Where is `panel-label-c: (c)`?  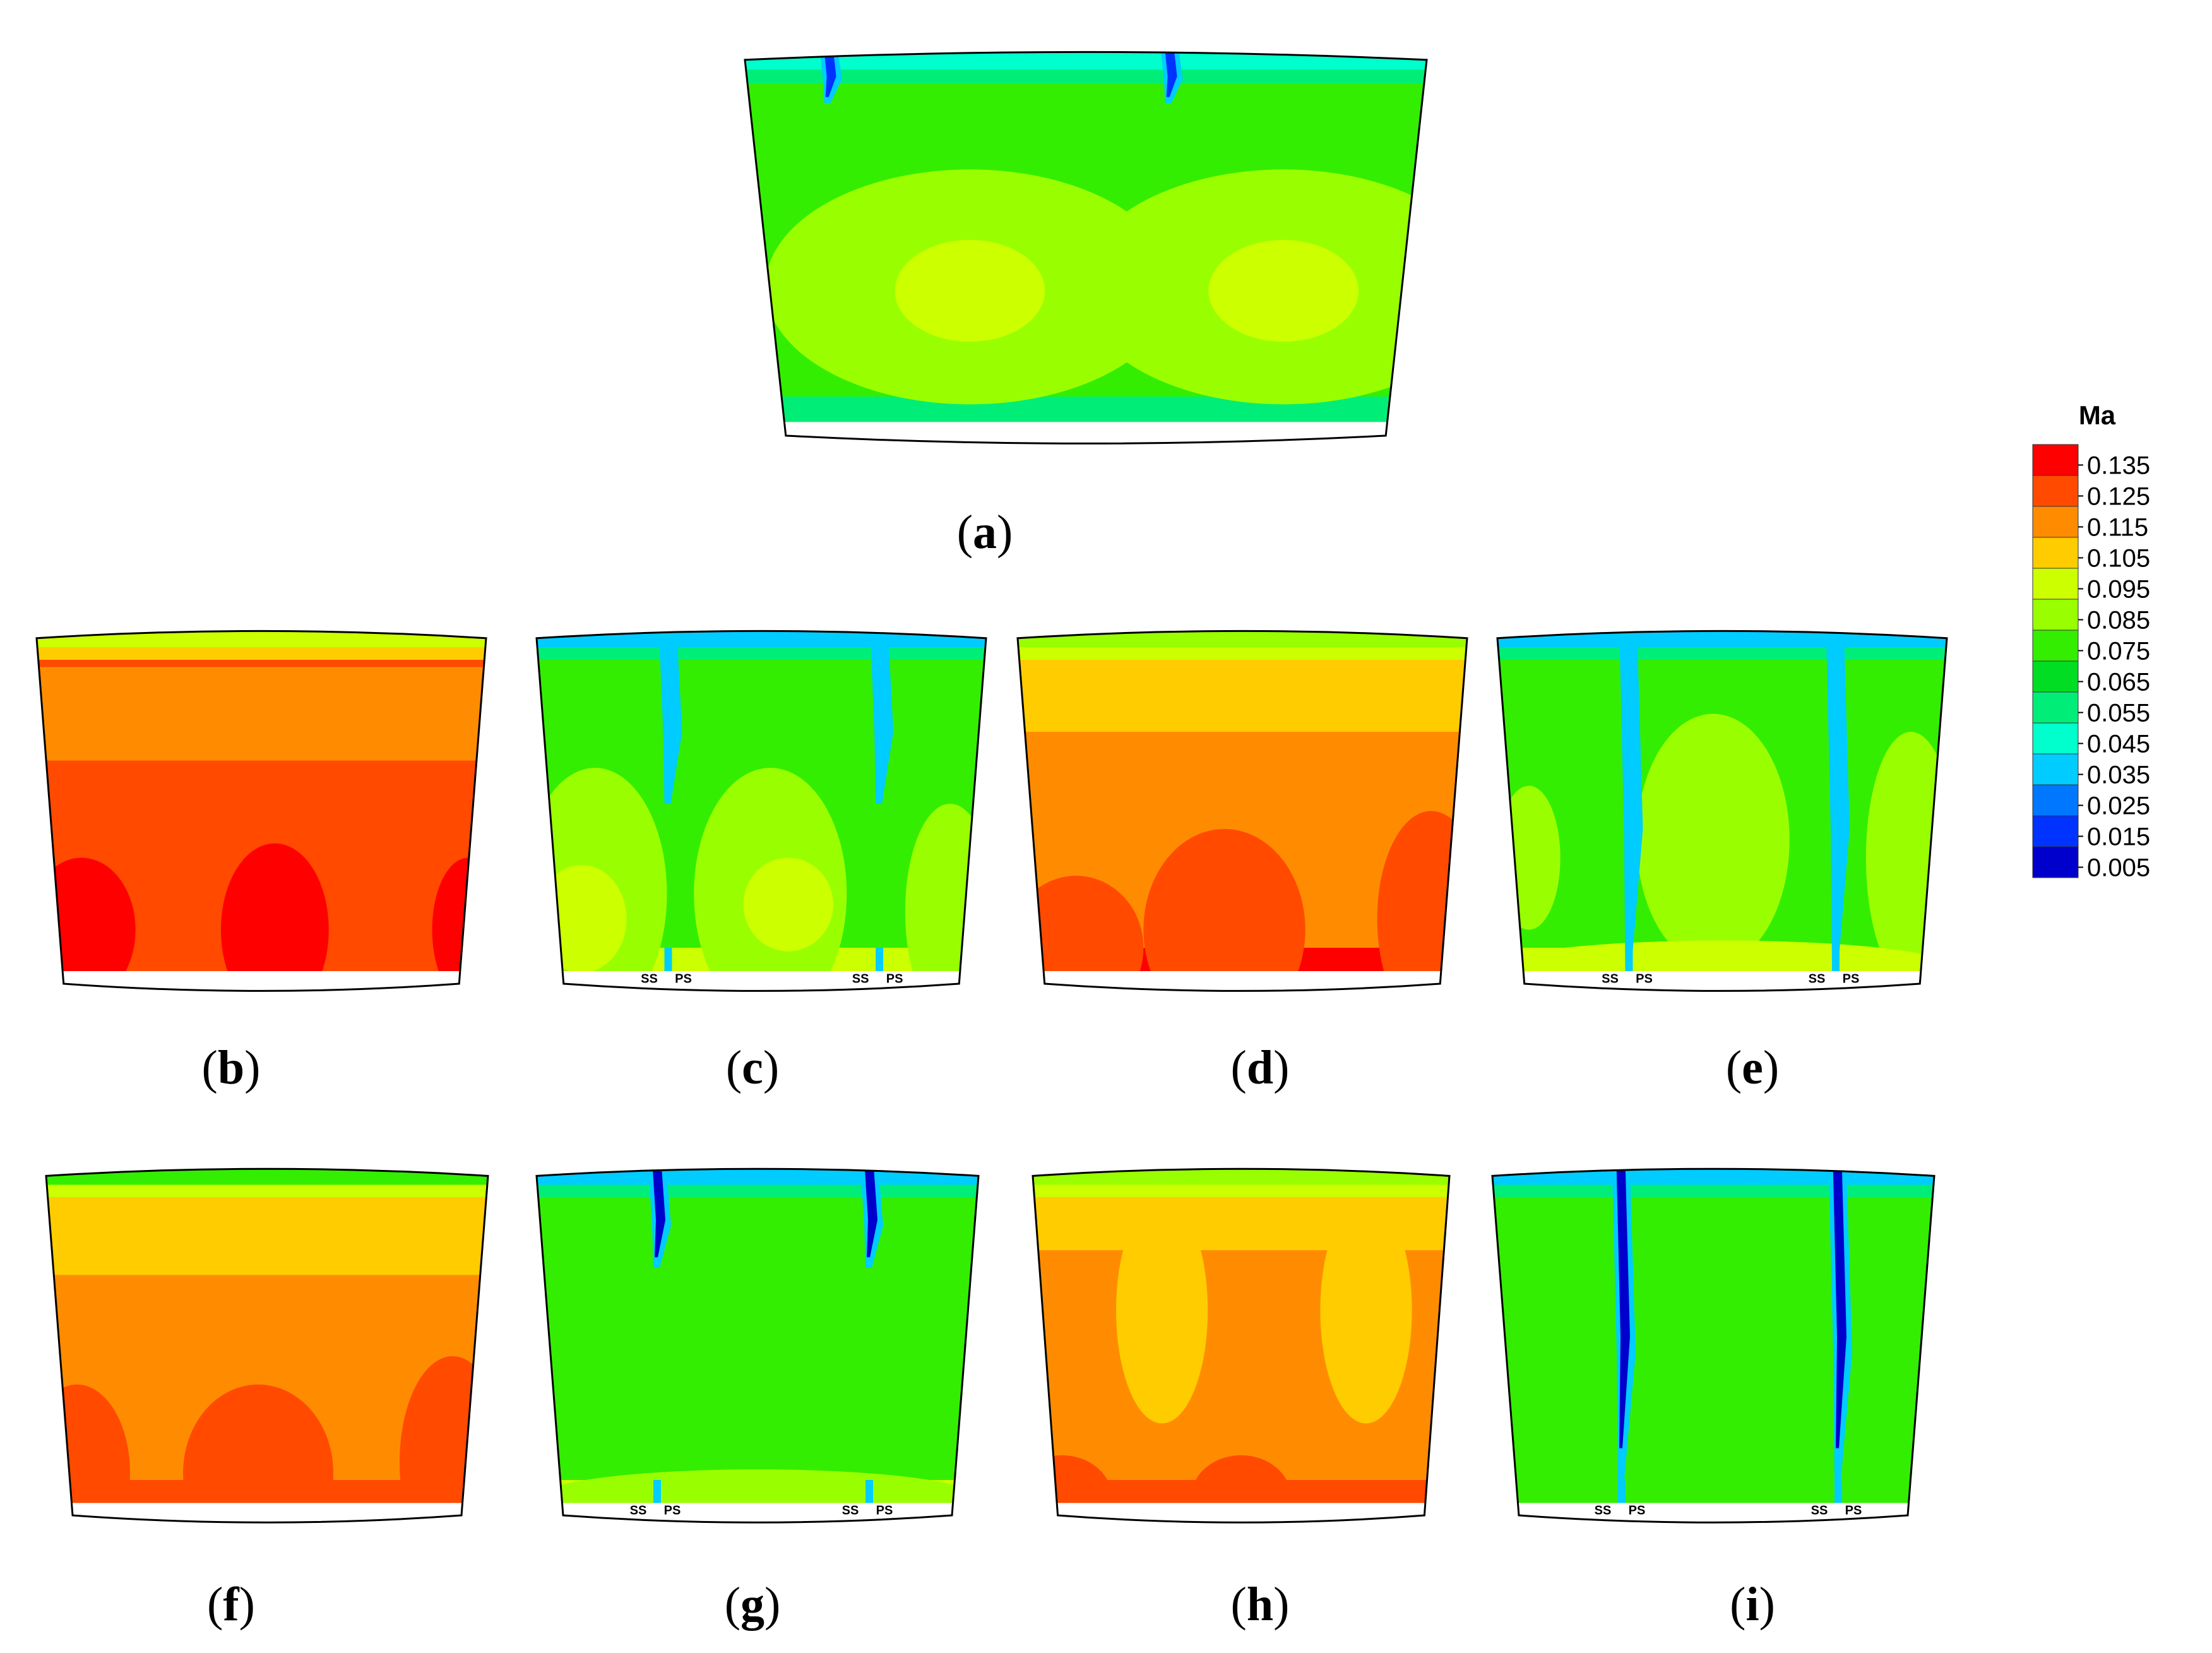 panel-label-c: (c) is located at coordinates (752, 1067).